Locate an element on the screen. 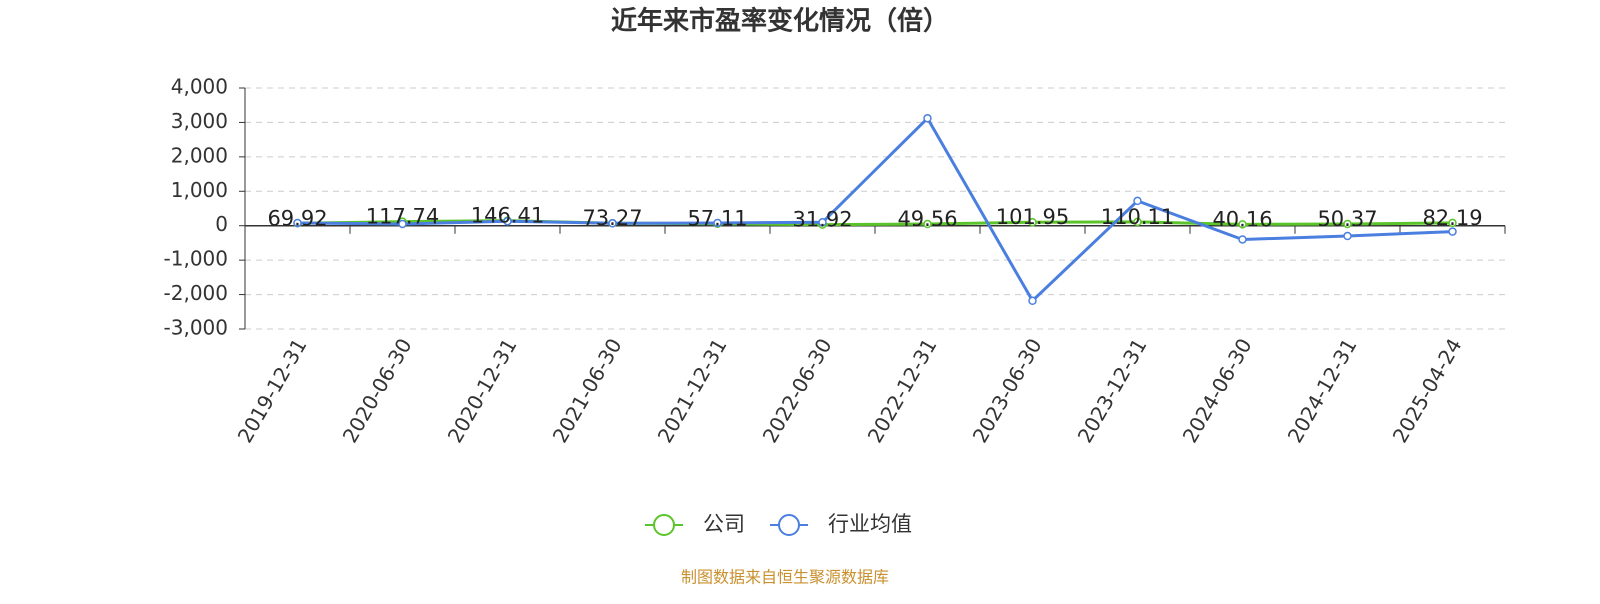 Image resolution: width=1600 pixels, height=604 pixels. data-label: 82.19 is located at coordinates (1452, 218).